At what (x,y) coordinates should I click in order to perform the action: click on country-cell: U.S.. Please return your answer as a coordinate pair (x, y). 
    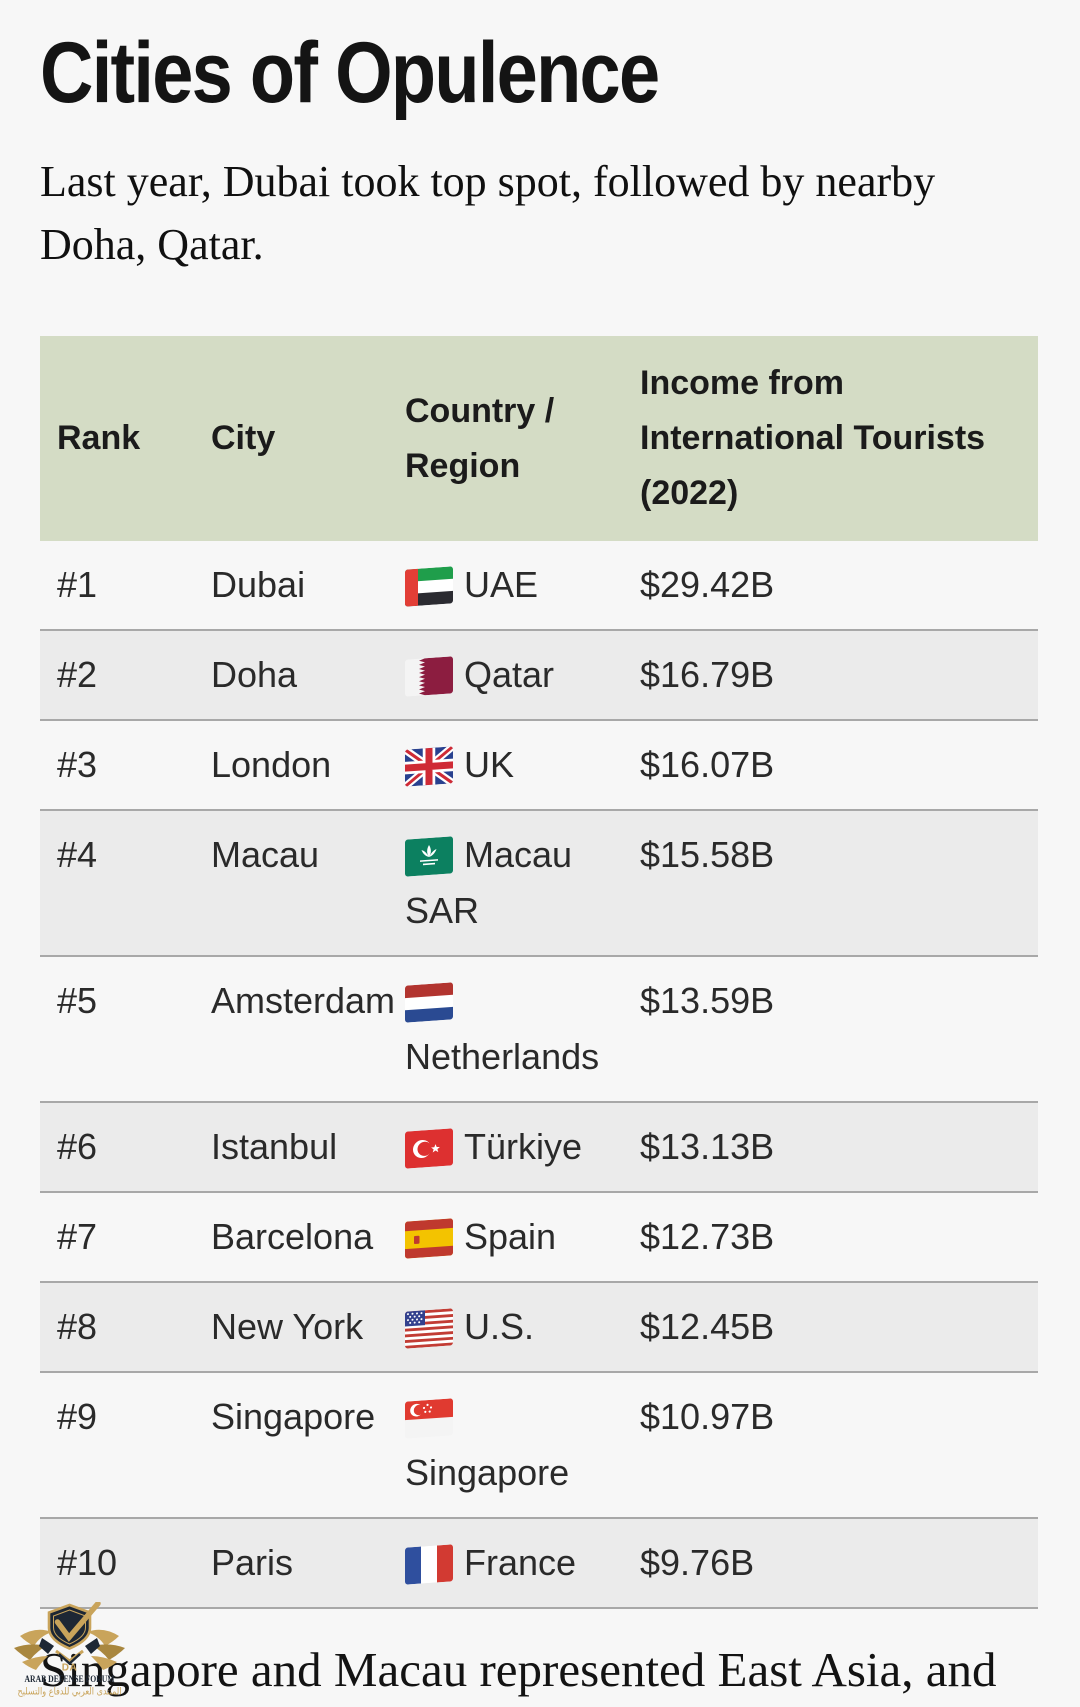
    Looking at the image, I should click on (505, 1327).